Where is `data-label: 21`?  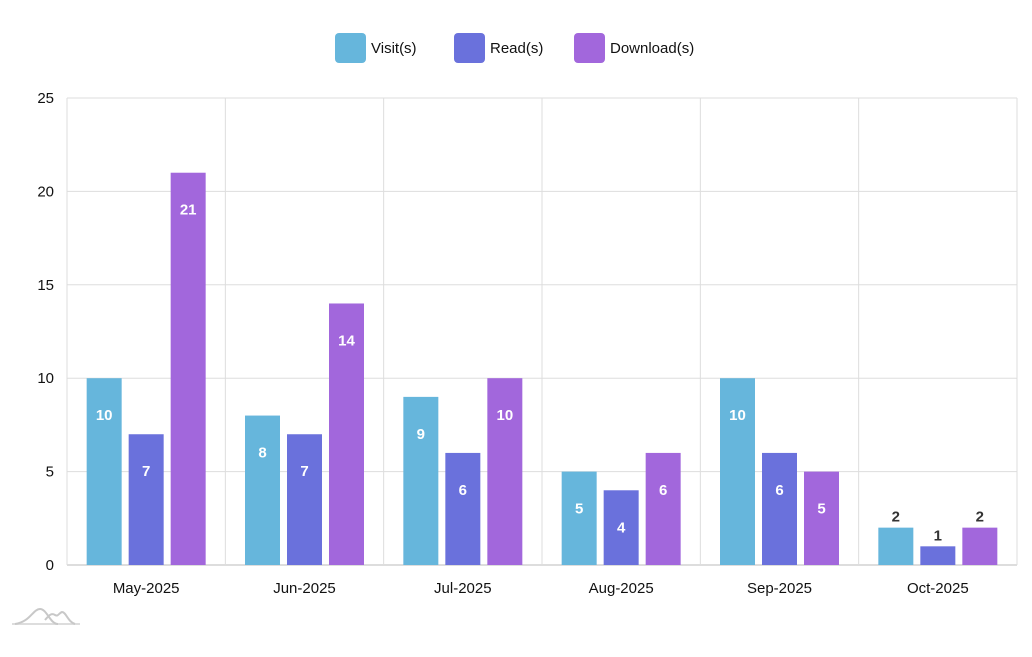 data-label: 21 is located at coordinates (188, 210).